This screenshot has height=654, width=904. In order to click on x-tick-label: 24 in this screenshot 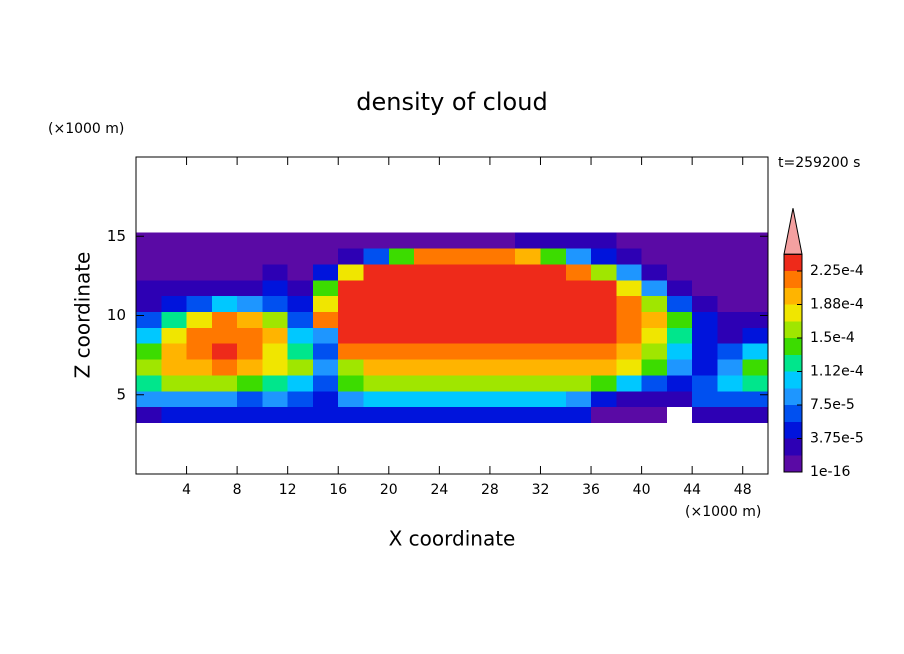, I will do `click(439, 490)`.